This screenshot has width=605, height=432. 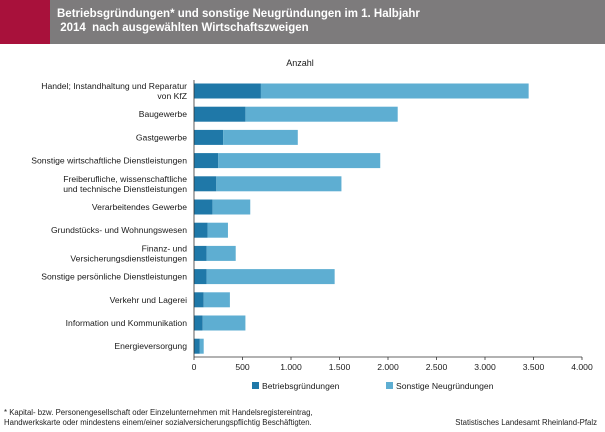 I want to click on x-tick-label: 3.500, so click(x=534, y=367).